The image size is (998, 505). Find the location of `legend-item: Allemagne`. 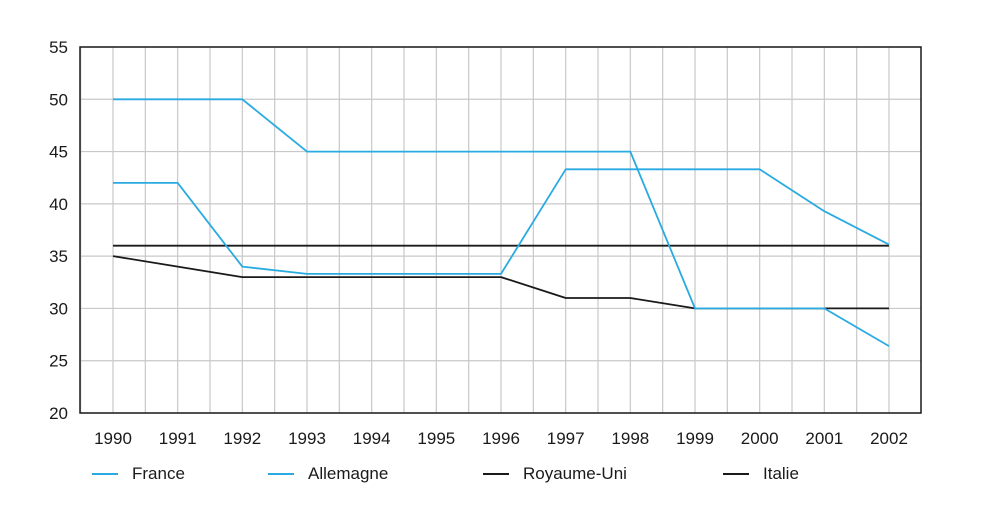

legend-item: Allemagne is located at coordinates (328, 474).